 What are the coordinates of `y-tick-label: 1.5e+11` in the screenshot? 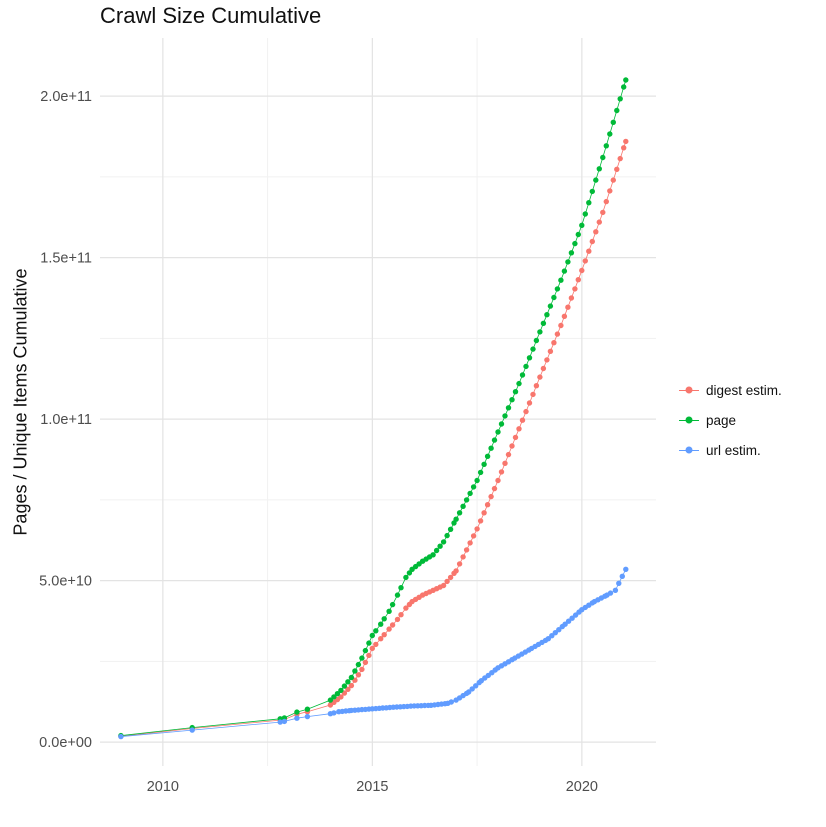 It's located at (66, 259).